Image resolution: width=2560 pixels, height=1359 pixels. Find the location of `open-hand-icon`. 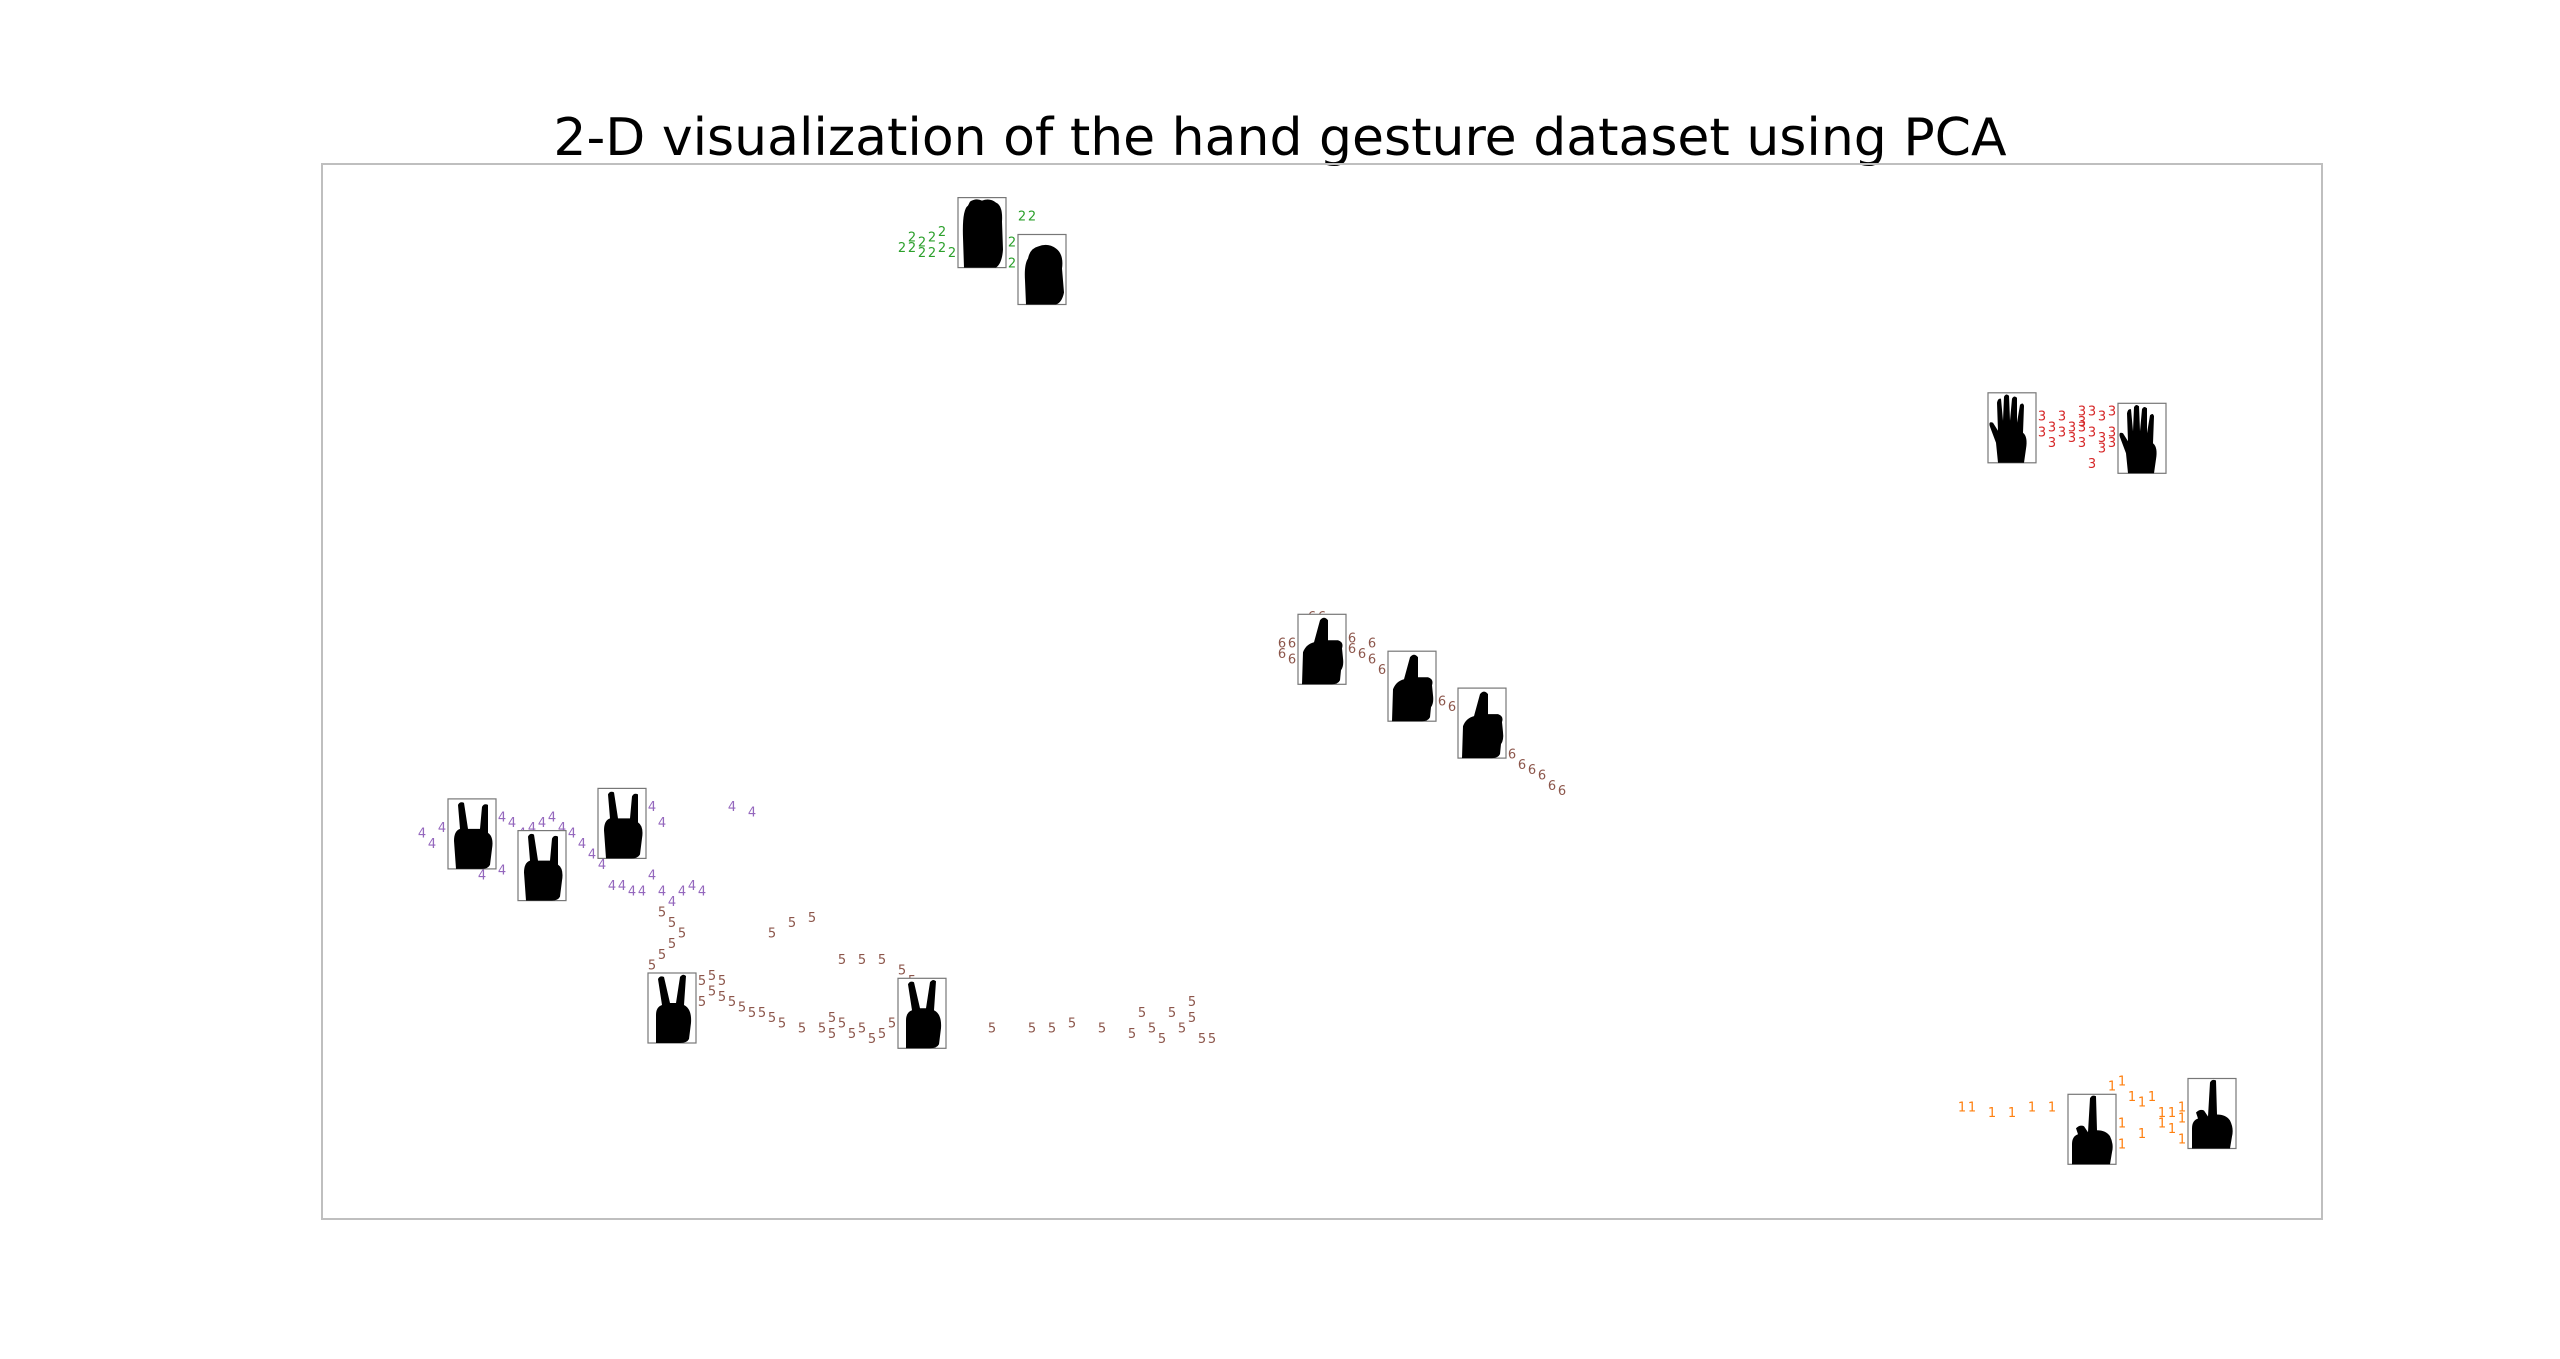

open-hand-icon is located at coordinates (982, 233).